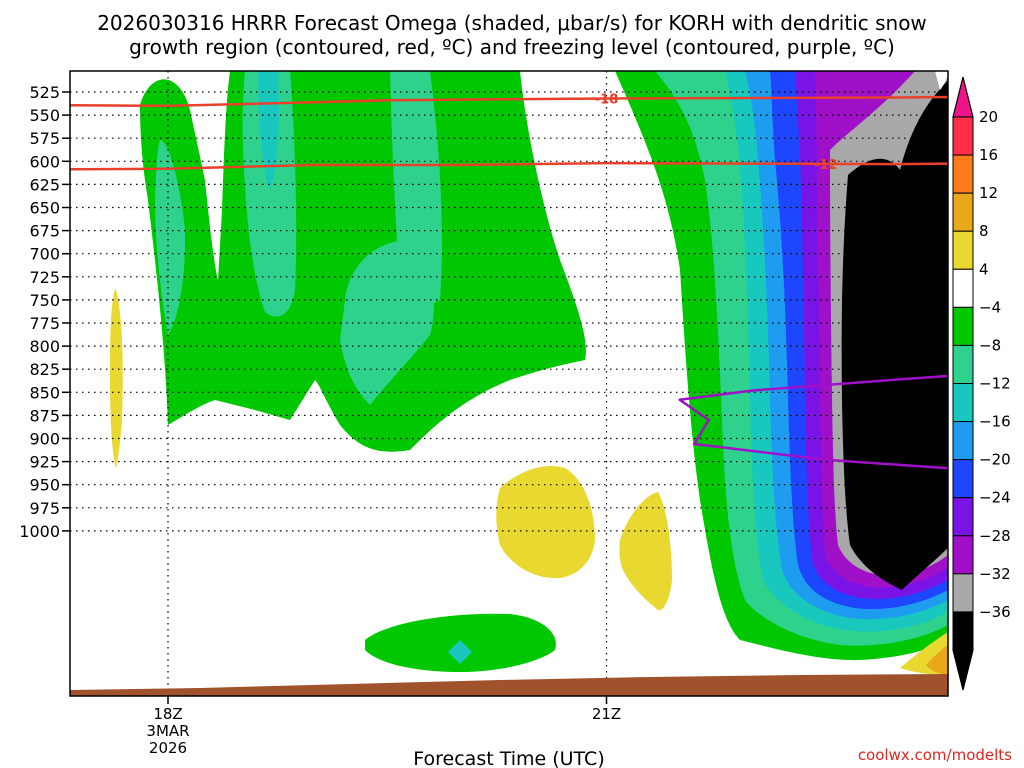 This screenshot has height=768, width=1024. What do you see at coordinates (44, 369) in the screenshot?
I see `y-tick-label: 825` at bounding box center [44, 369].